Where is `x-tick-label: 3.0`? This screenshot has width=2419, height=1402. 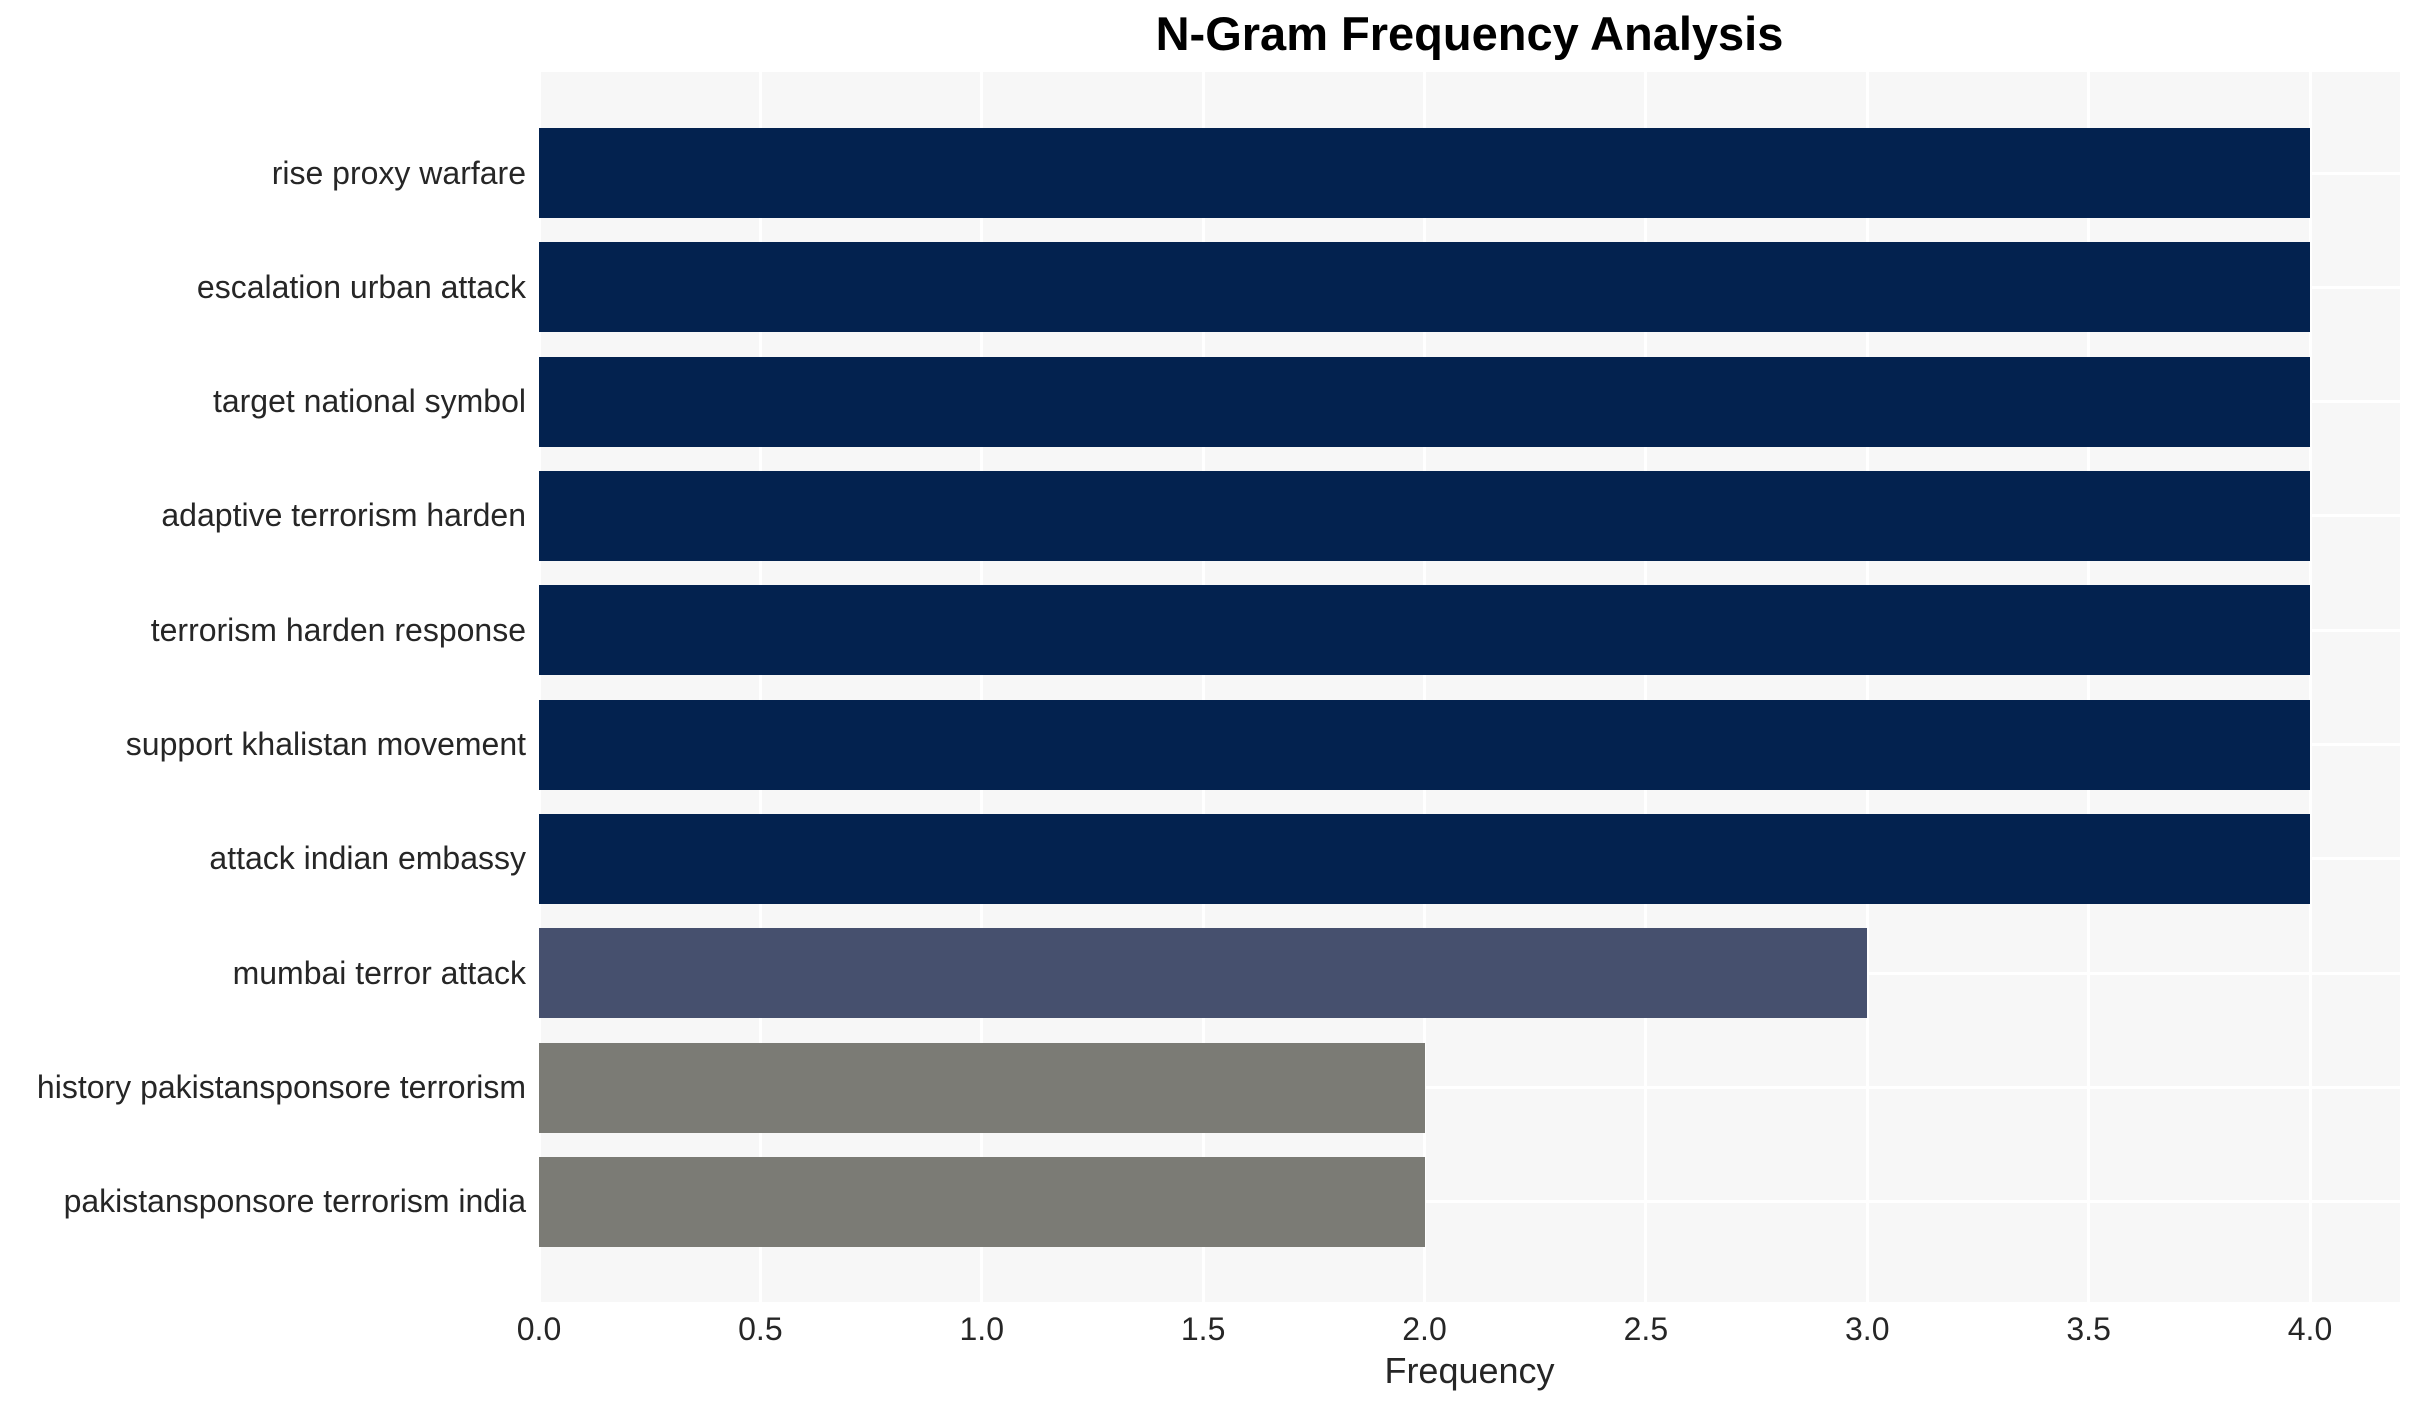
x-tick-label: 3.0 is located at coordinates (1867, 1329).